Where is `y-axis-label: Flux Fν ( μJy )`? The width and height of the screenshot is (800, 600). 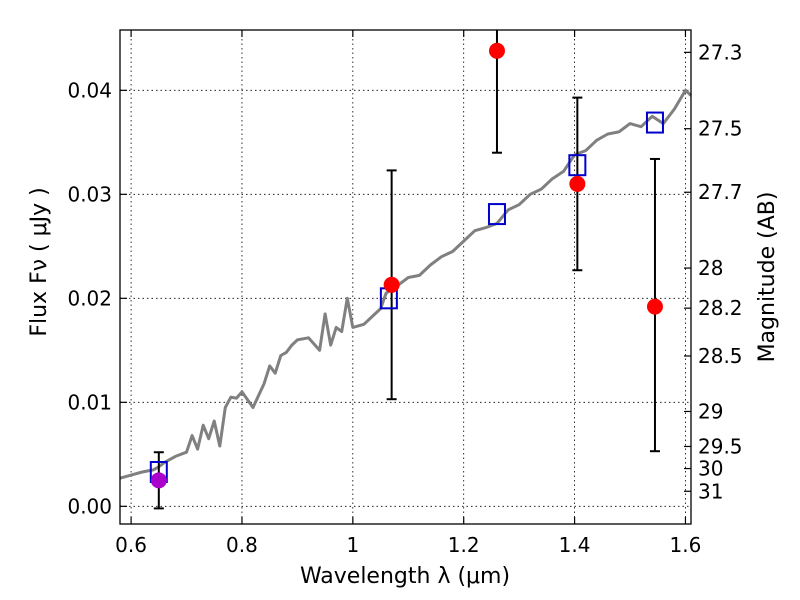 y-axis-label: Flux Fν ( μJy ) is located at coordinates (39, 261).